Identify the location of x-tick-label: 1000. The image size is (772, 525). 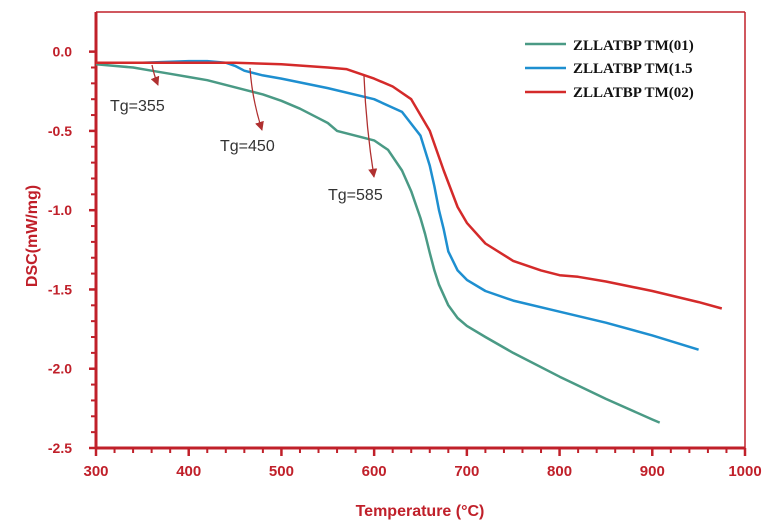
(744, 471).